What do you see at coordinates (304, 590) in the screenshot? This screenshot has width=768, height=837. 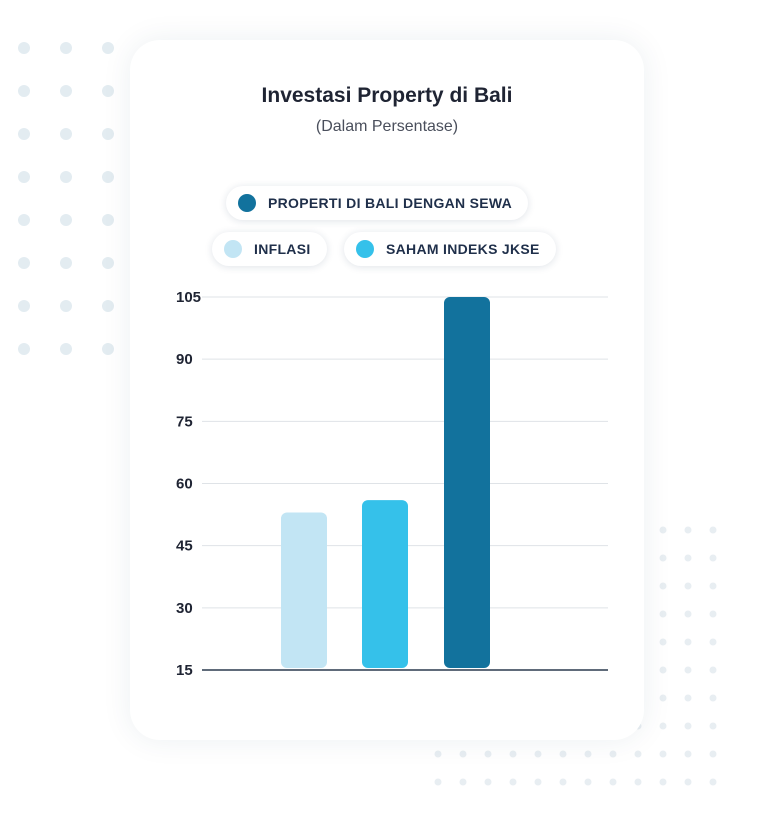 I see `bar-inflasi` at bounding box center [304, 590].